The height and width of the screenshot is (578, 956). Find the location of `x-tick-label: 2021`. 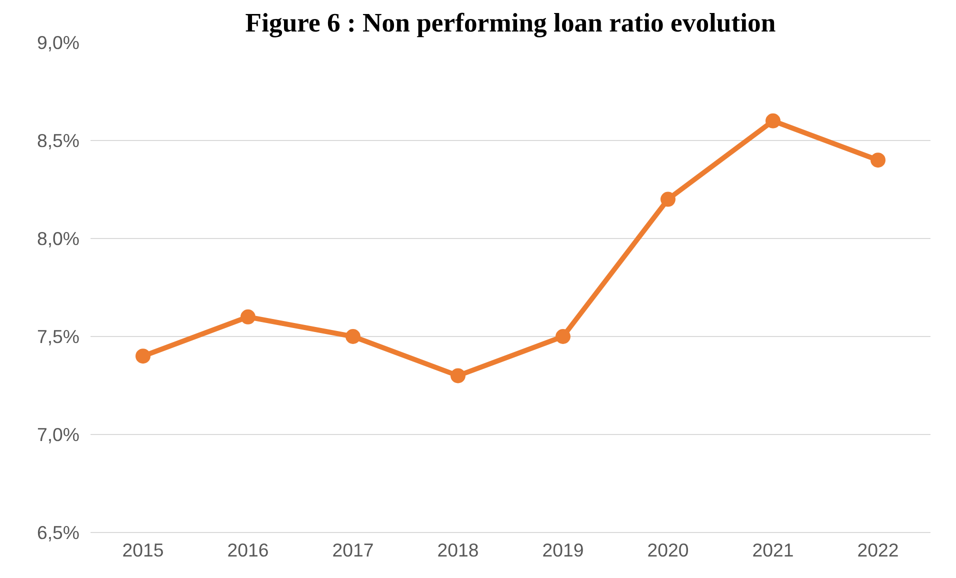

x-tick-label: 2021 is located at coordinates (773, 550).